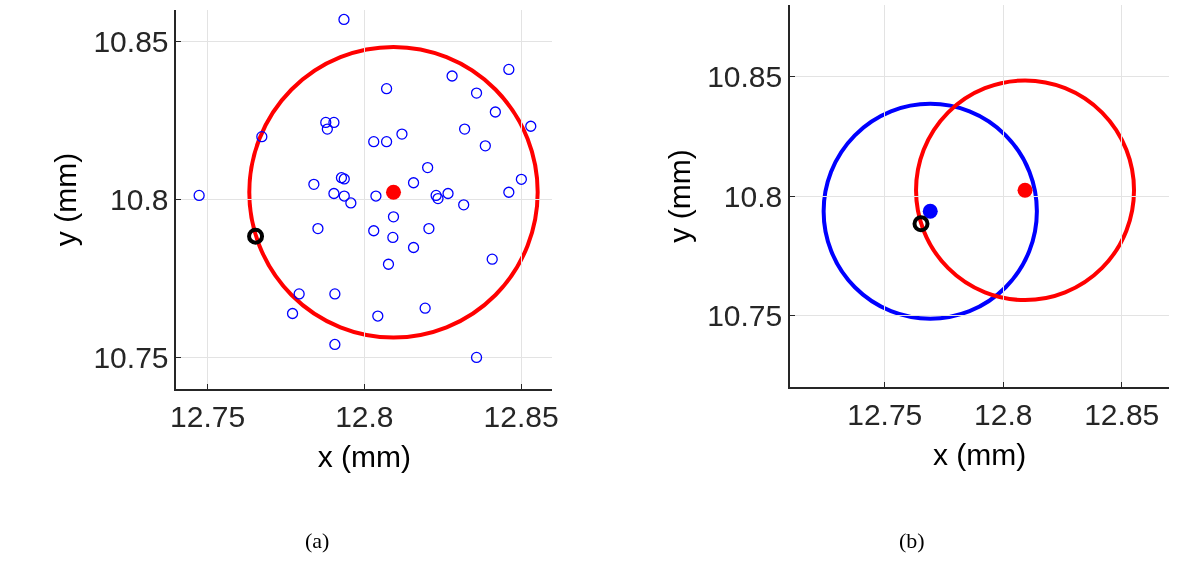 This screenshot has height=580, width=1184. Describe the element at coordinates (317, 540) in the screenshot. I see `text: (a)` at that location.